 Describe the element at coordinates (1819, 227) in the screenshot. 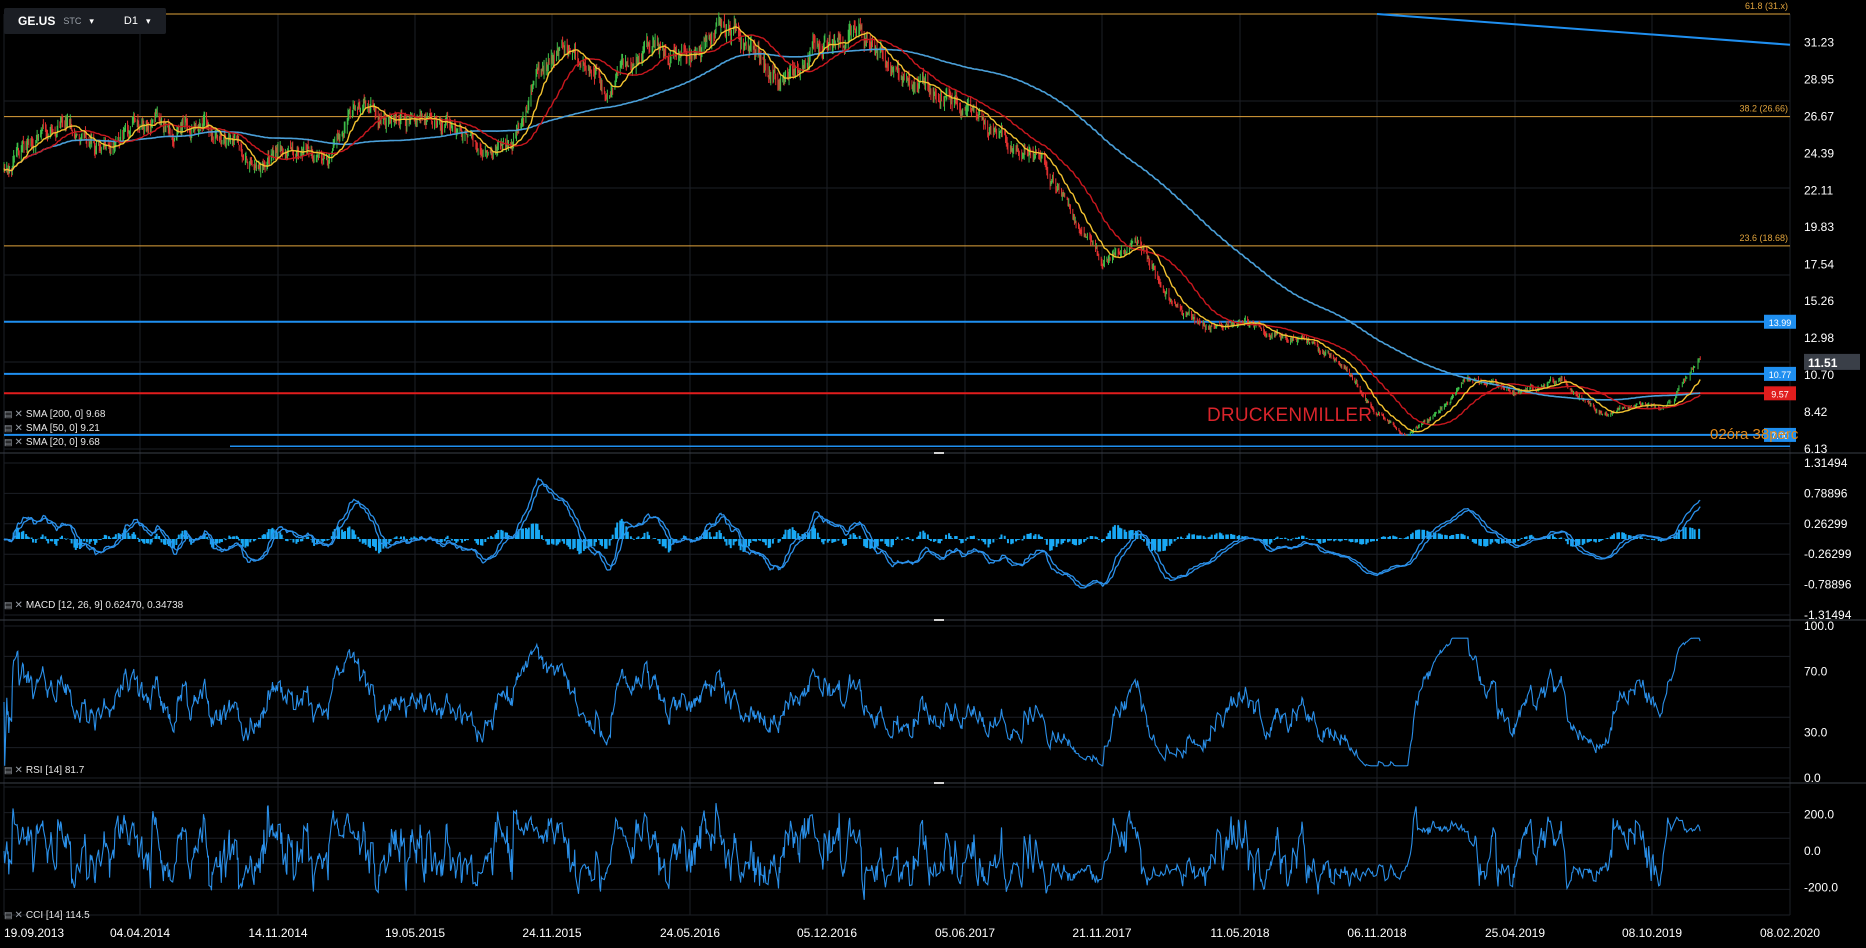

I see `price-tick-label: 19.83` at that location.